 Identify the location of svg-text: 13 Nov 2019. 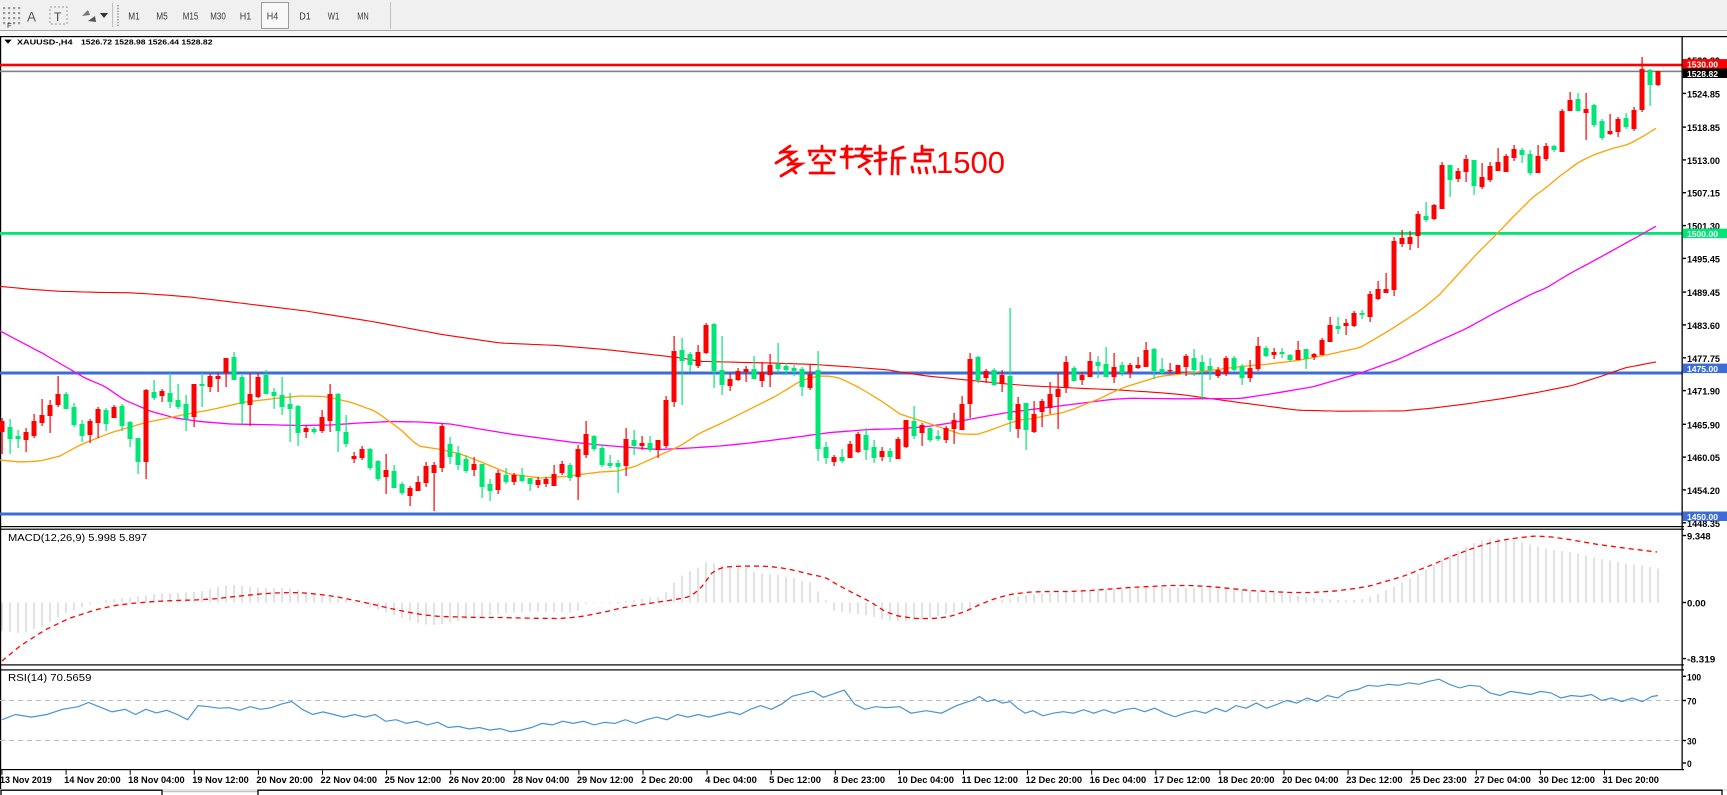
(26, 780).